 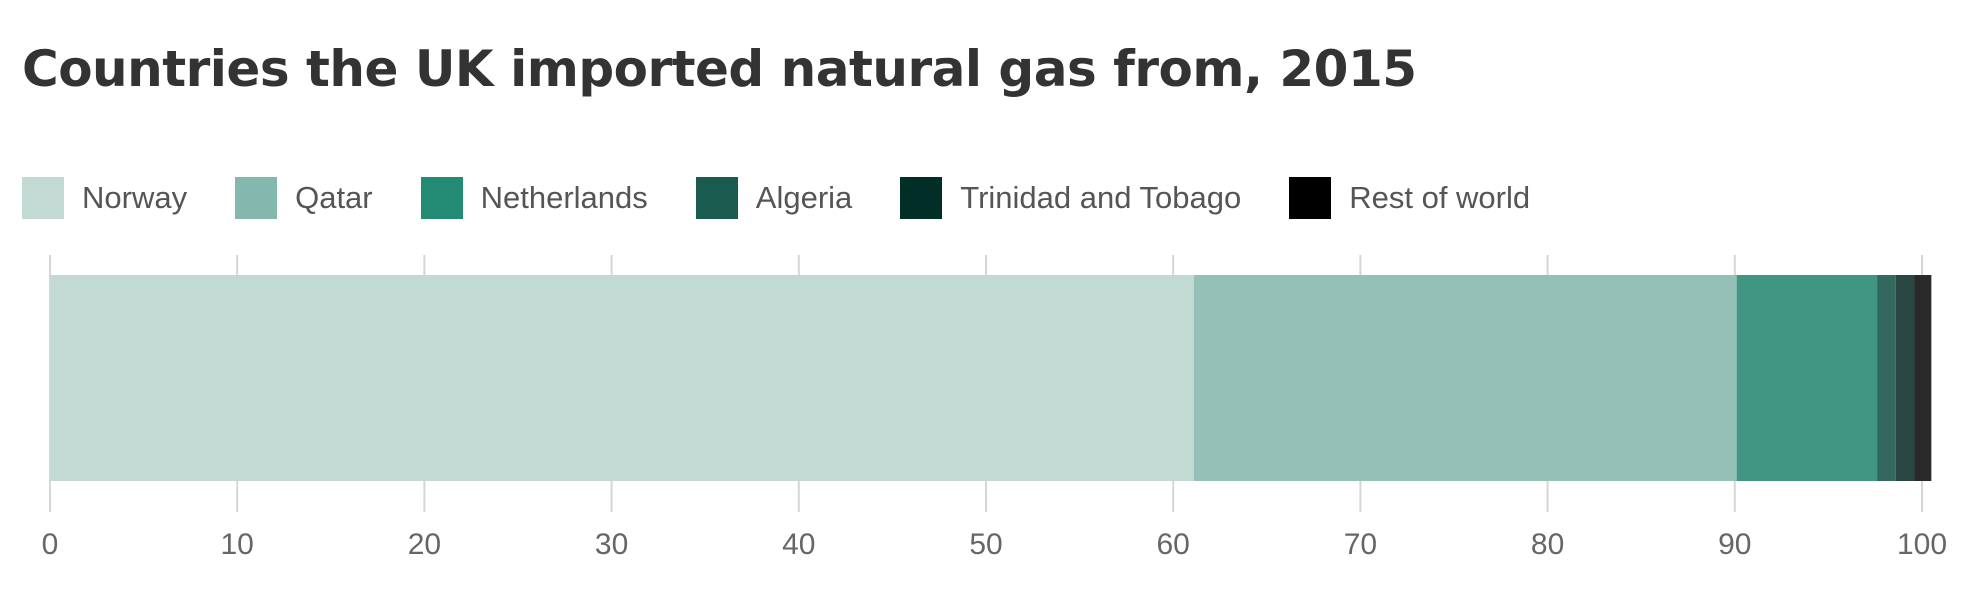 I want to click on legend-label-netherlands: Netherlands, so click(x=564, y=197).